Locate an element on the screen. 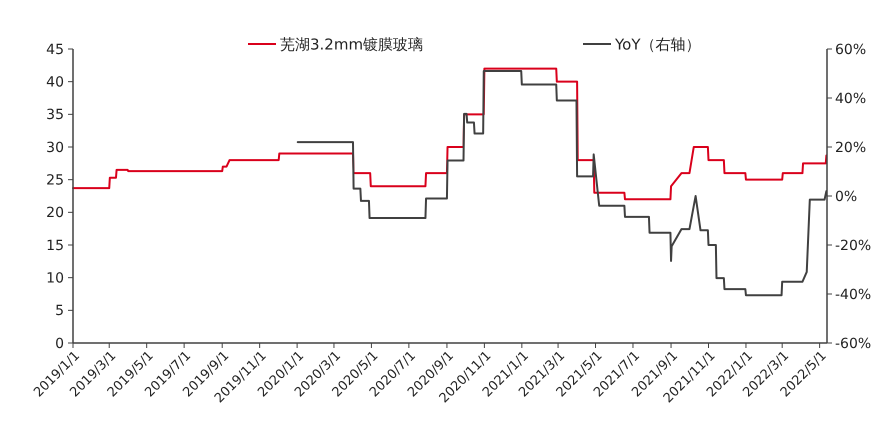 The height and width of the screenshot is (426, 893). y-tick-label: 30 is located at coordinates (55, 148).